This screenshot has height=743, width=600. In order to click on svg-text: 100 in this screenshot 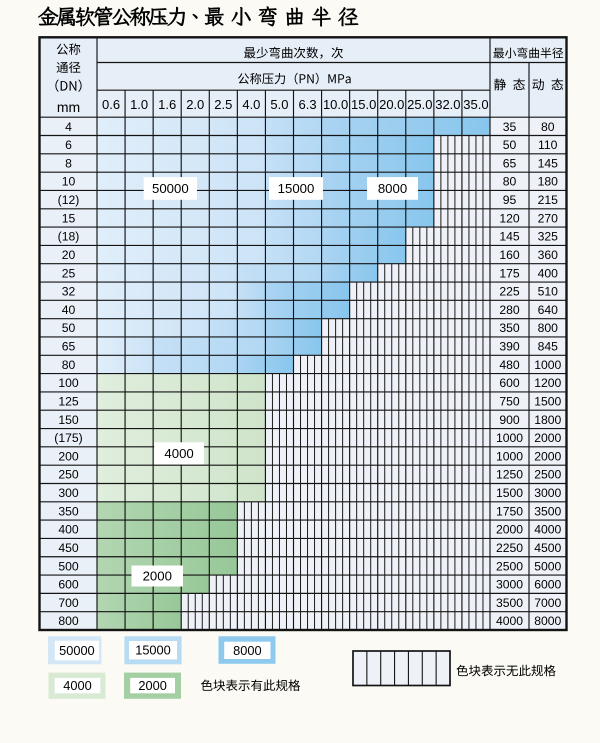, I will do `click(68, 383)`.